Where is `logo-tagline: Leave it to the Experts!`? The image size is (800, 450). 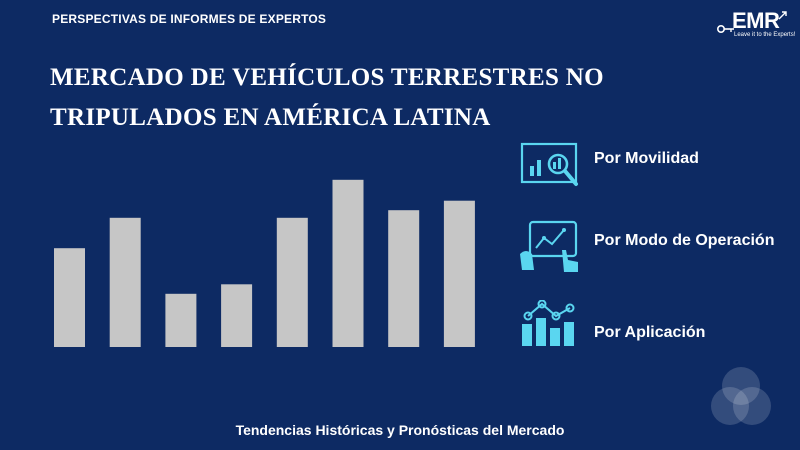 logo-tagline: Leave it to the Experts! is located at coordinates (765, 35).